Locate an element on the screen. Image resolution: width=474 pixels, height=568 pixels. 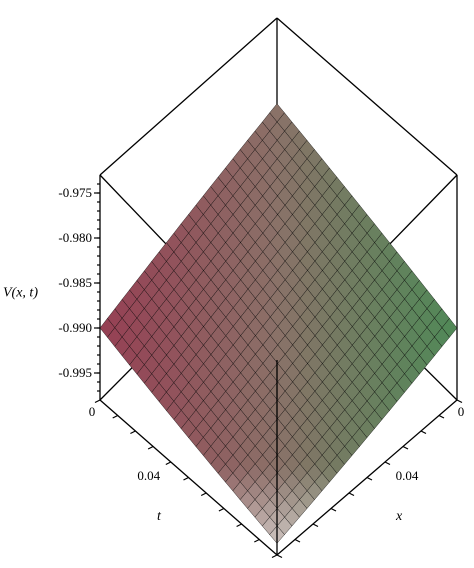
z-axis: -0.975 -0.980 -0.985 -0.990 -0.995 is located at coordinates (79, 287).